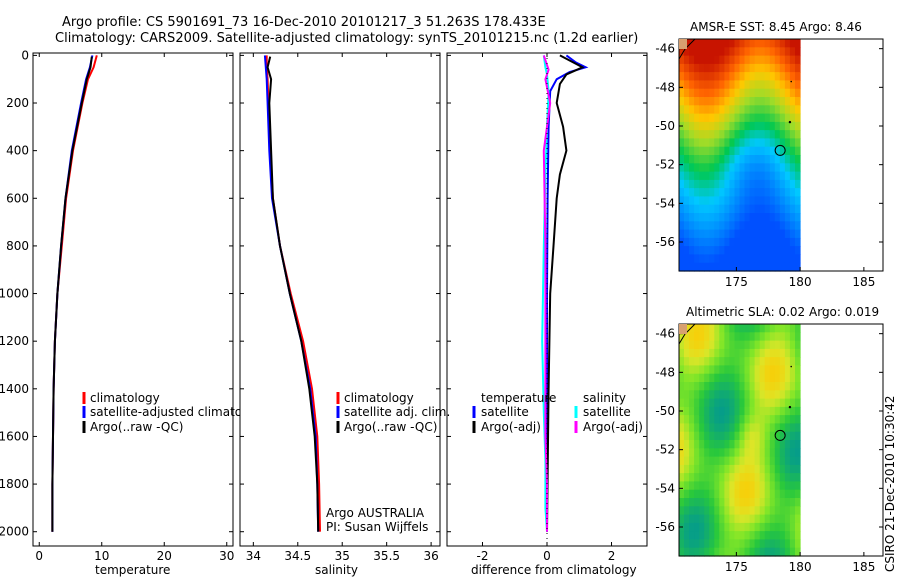  What do you see at coordinates (791, 366) in the screenshot?
I see `sla-track-point` at bounding box center [791, 366].